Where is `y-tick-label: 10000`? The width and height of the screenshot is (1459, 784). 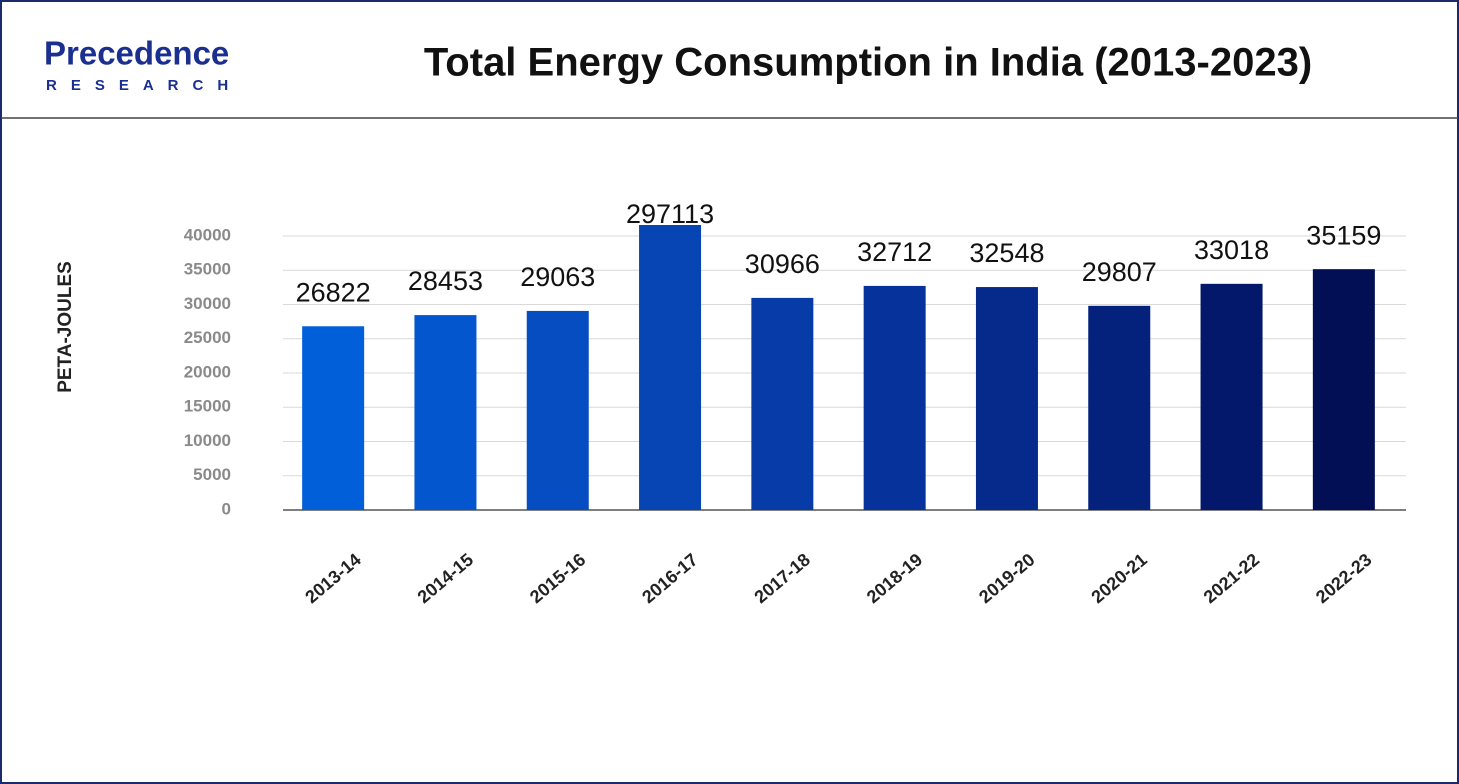 y-tick-label: 10000 is located at coordinates (207, 440).